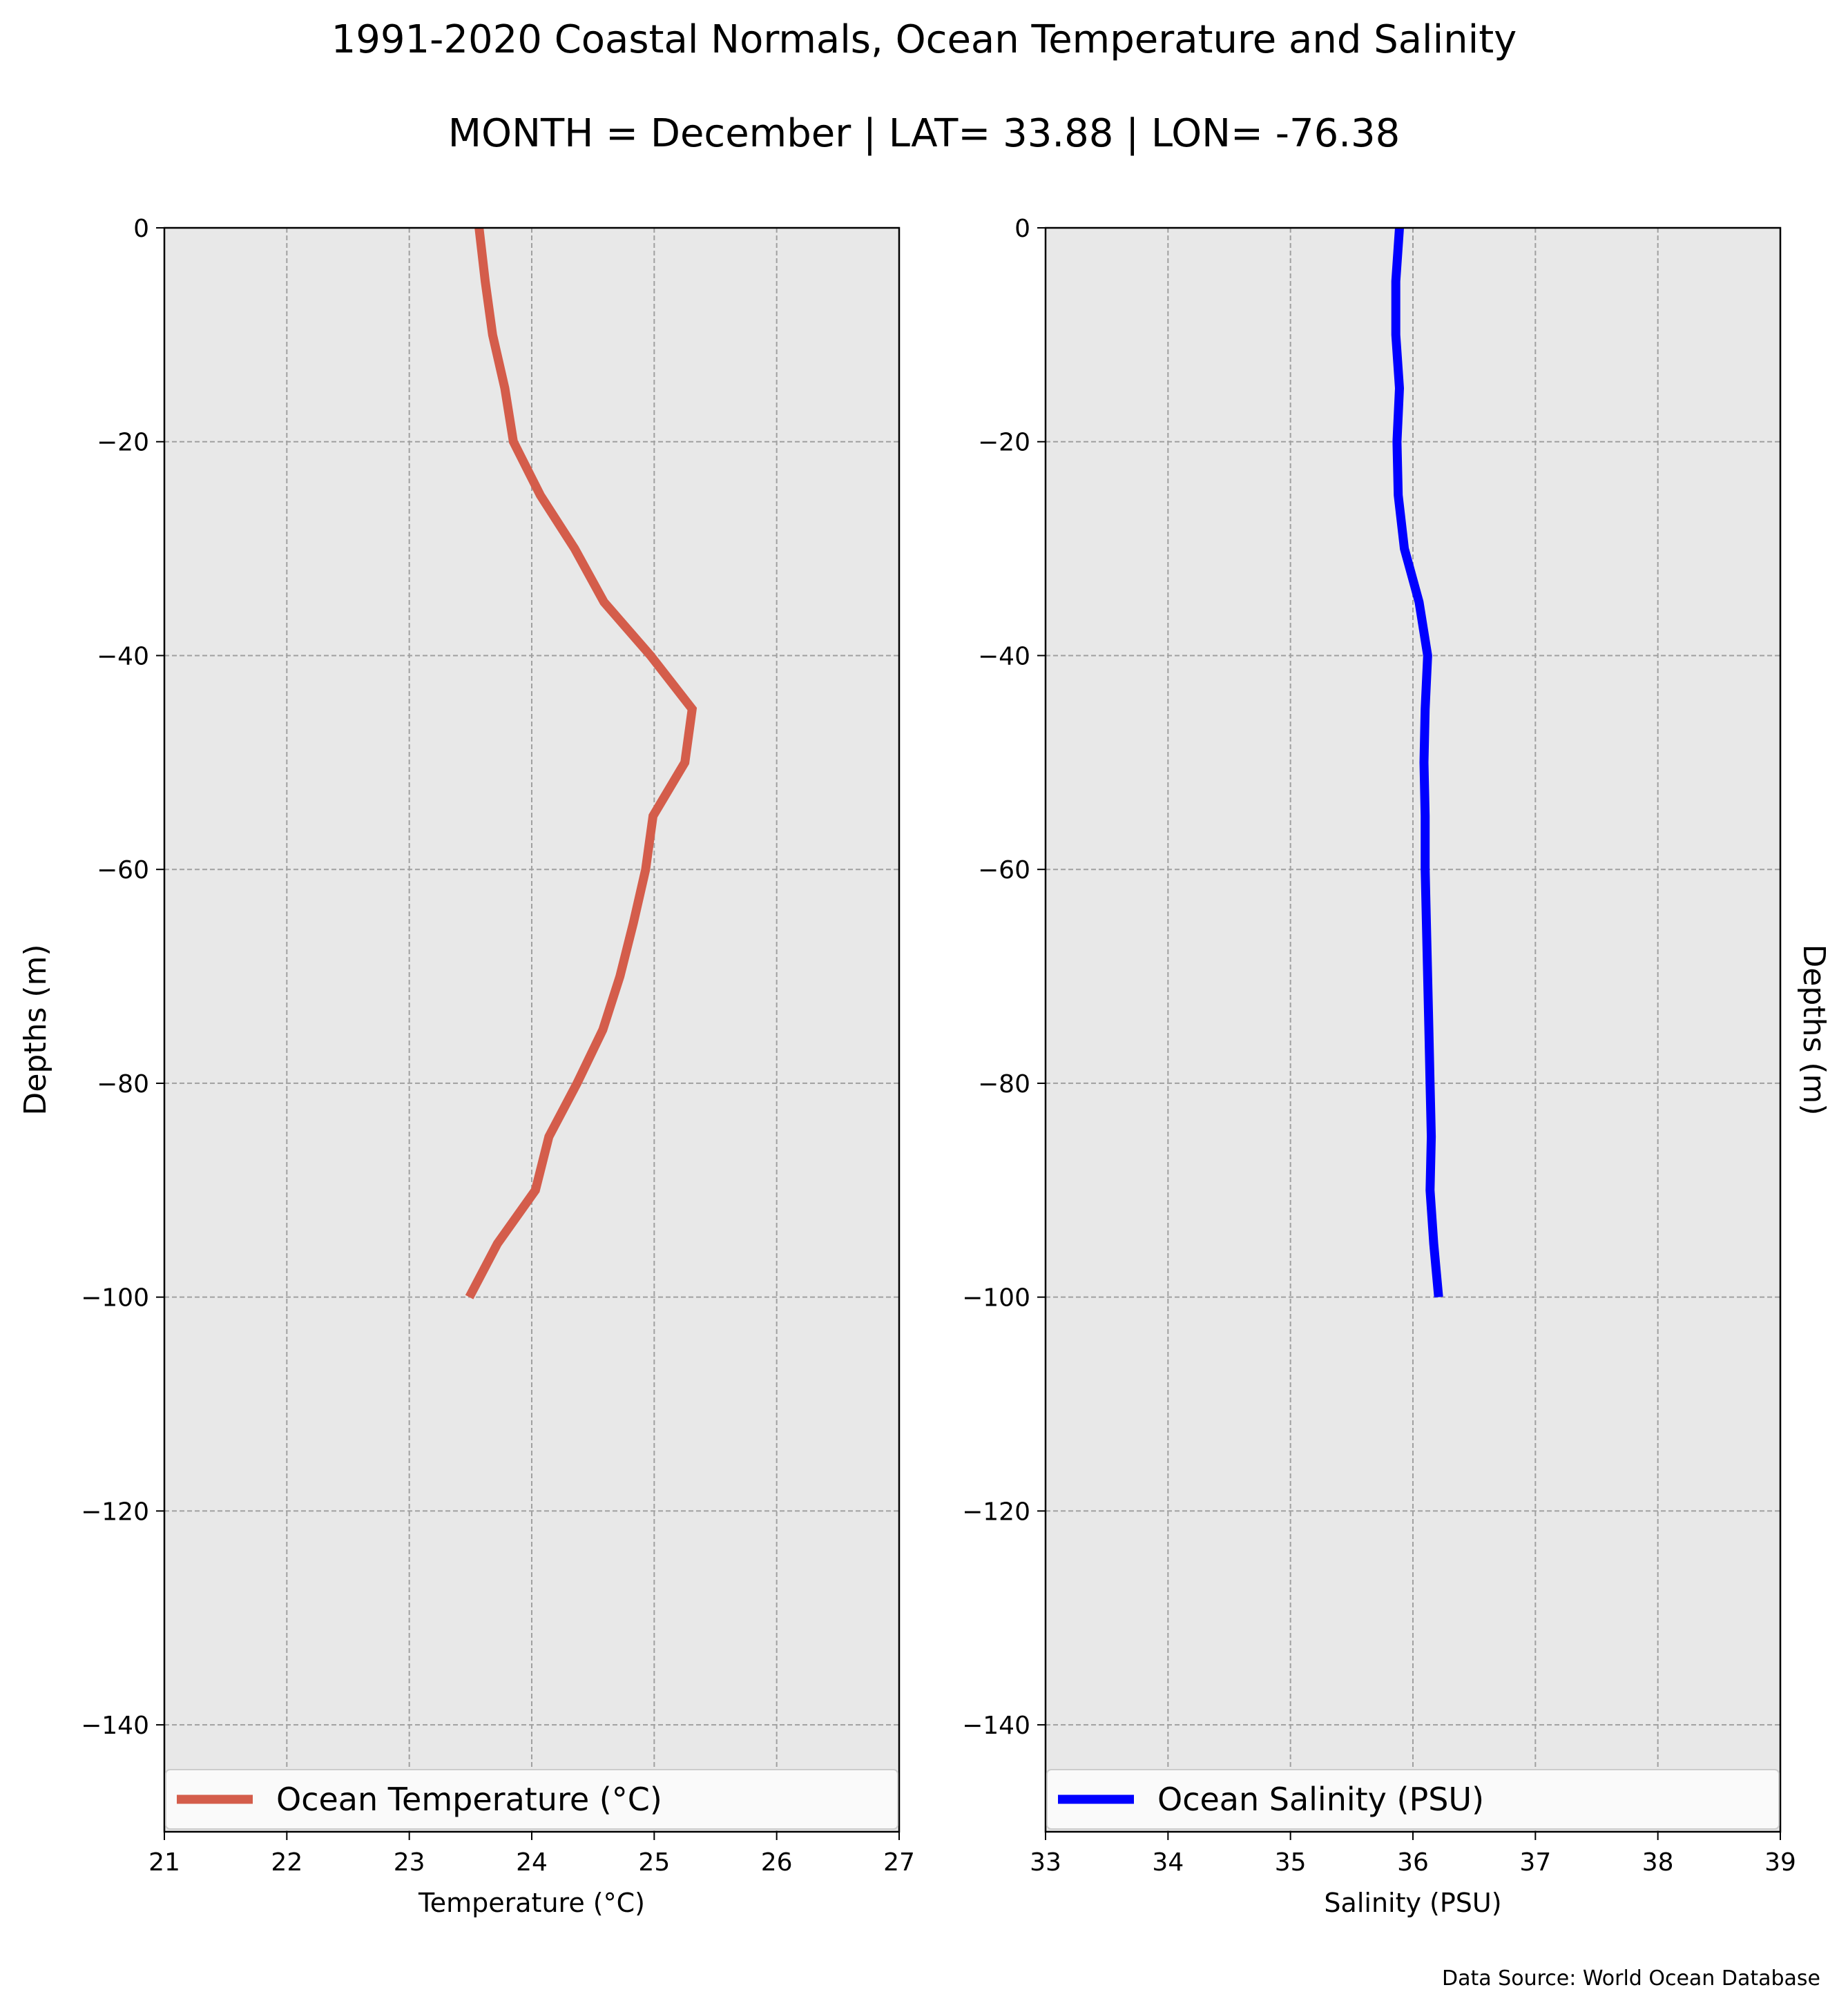 The width and height of the screenshot is (1848, 2003). I want to click on salinity-x-tick-label: 36, so click(1413, 1862).